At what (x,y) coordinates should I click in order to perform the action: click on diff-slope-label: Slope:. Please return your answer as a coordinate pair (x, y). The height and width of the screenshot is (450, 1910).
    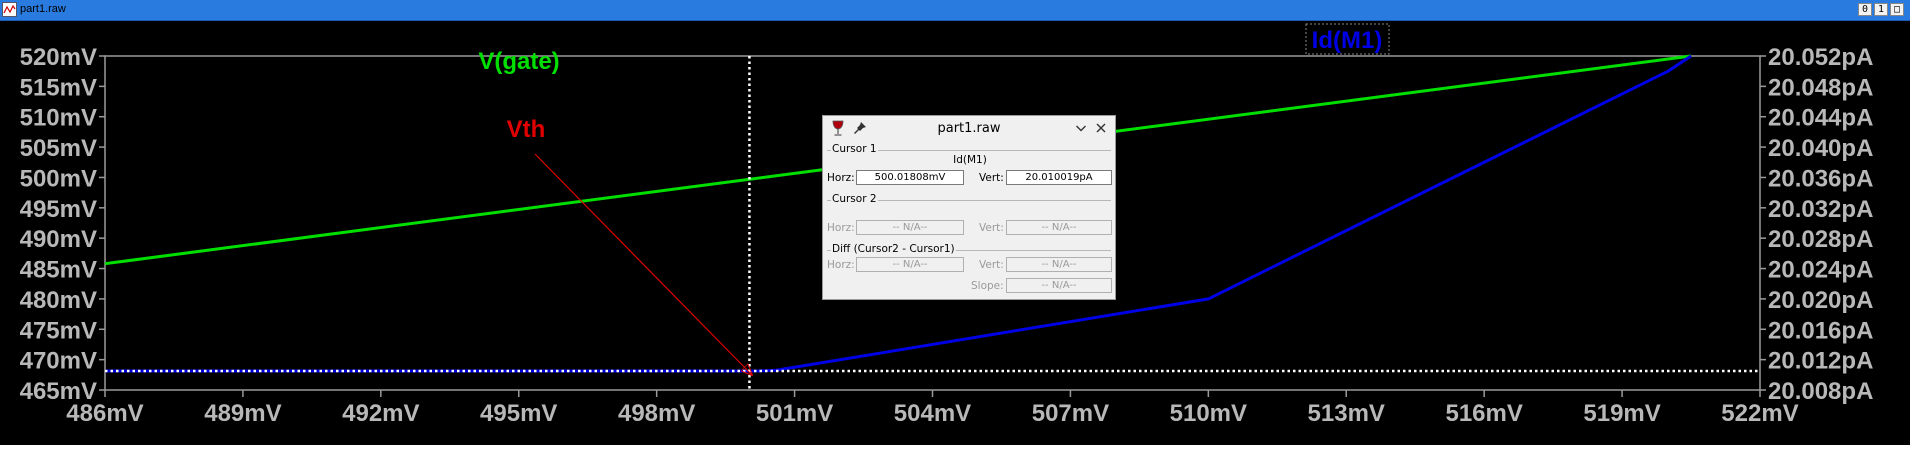
    Looking at the image, I should click on (987, 286).